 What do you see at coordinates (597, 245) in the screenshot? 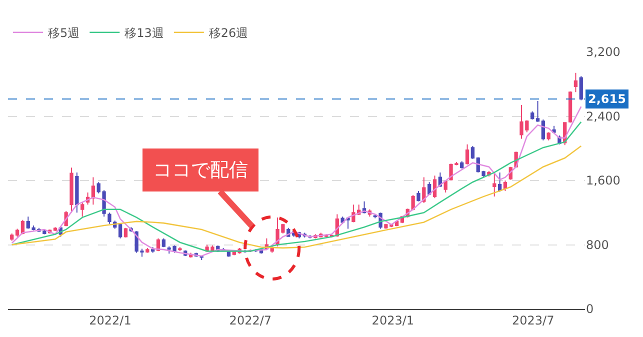
I see `y-tick-label: 800` at bounding box center [597, 245].